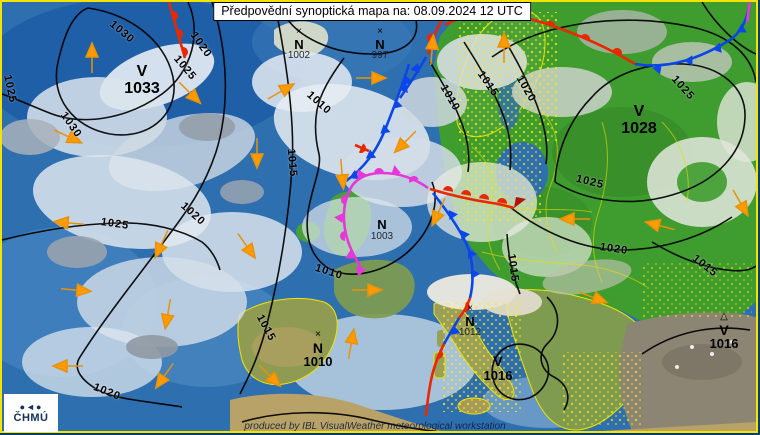 The height and width of the screenshot is (435, 760). What do you see at coordinates (379, 123) in the screenshot?
I see `cold-front-atlantic` at bounding box center [379, 123].